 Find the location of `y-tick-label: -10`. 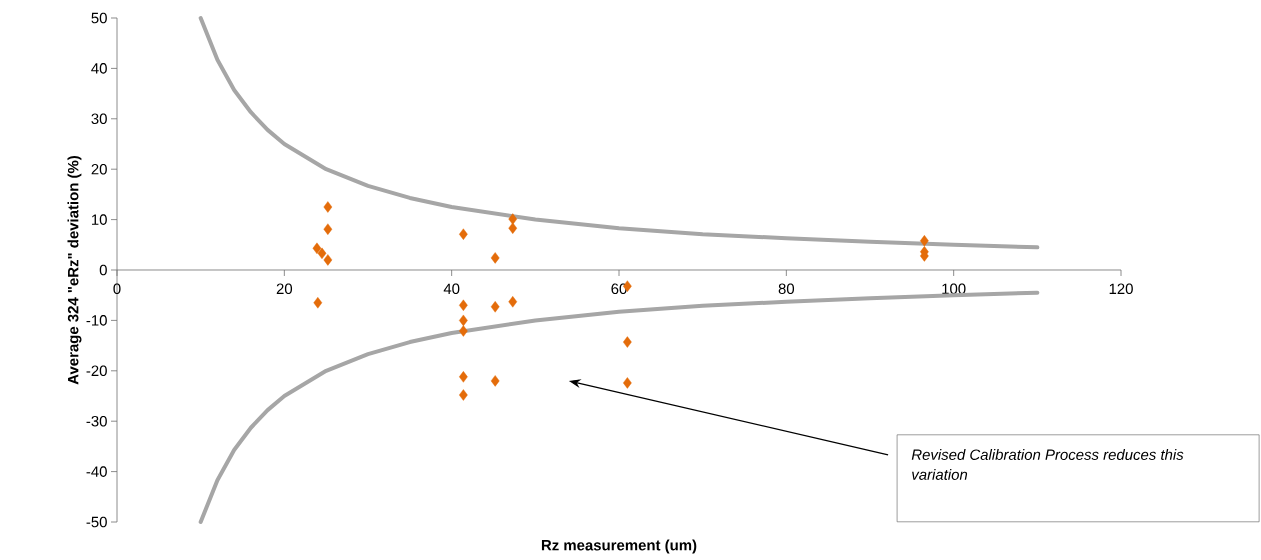

y-tick-label: -10 is located at coordinates (96, 320).